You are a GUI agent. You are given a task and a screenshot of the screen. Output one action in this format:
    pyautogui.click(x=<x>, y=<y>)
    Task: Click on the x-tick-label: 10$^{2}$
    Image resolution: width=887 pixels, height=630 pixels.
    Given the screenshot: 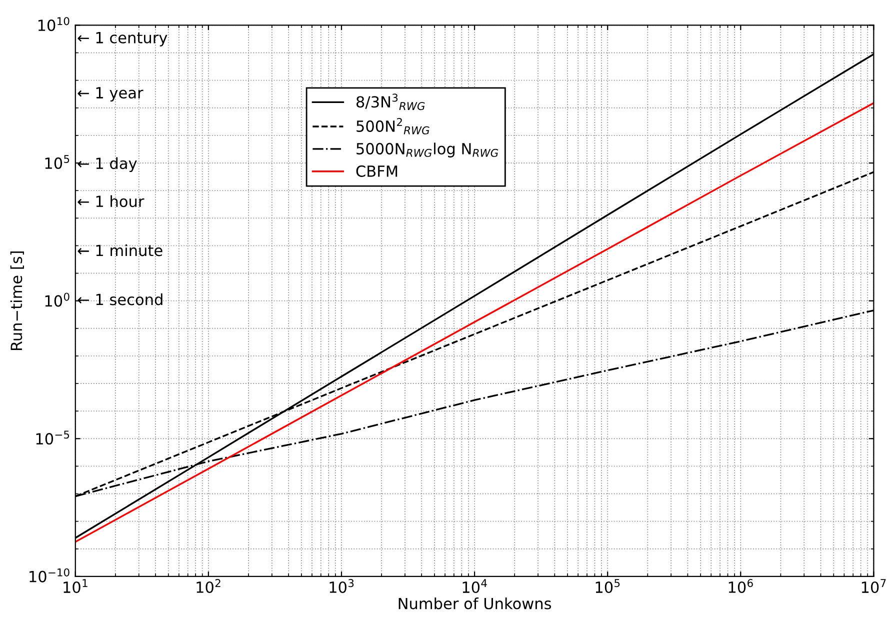 What is the action you would take?
    pyautogui.click(x=208, y=586)
    